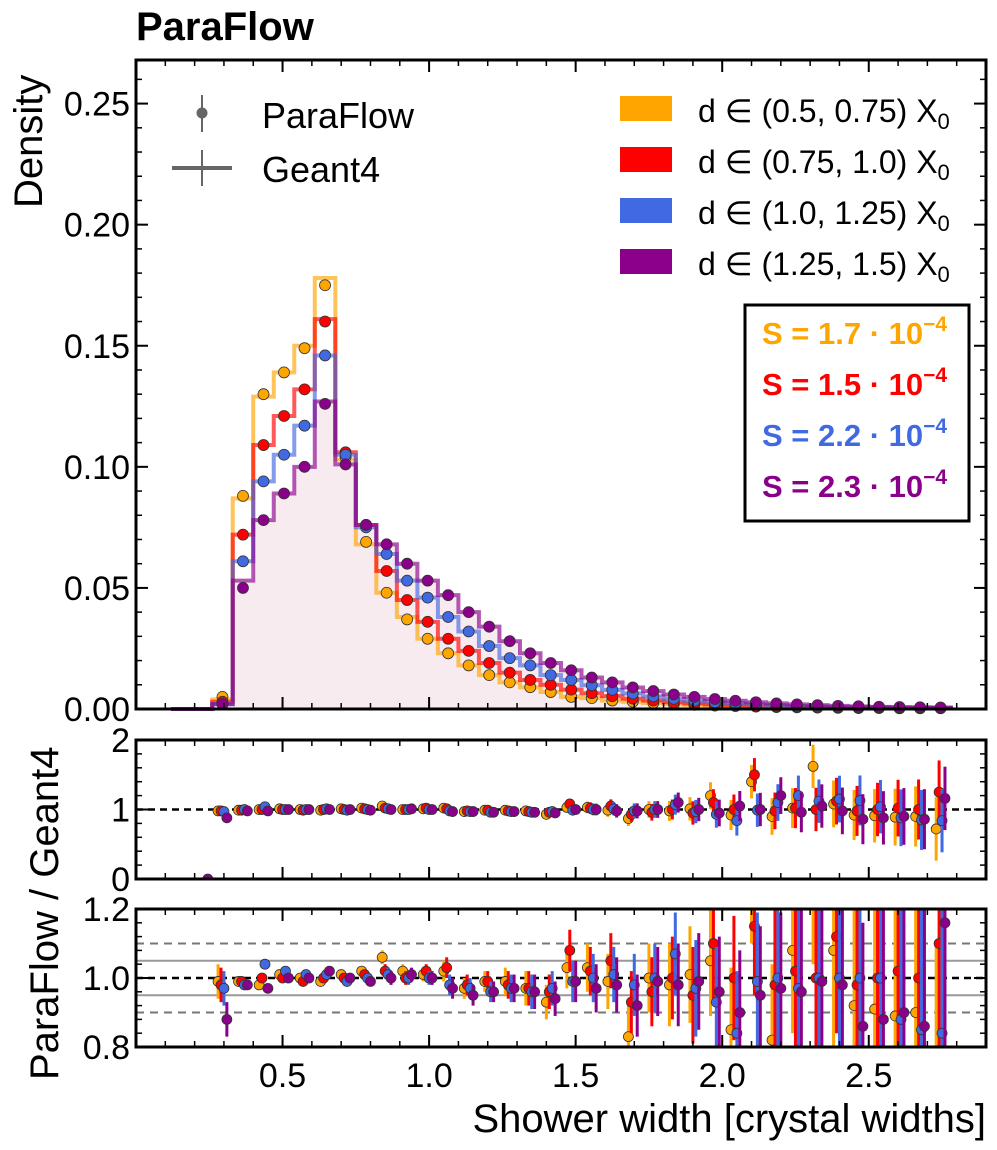 This screenshot has width=997, height=1150. Describe the element at coordinates (824, 215) in the screenshot. I see `svg-text: d ∈ (1.0, 1.25) X0` at that location.